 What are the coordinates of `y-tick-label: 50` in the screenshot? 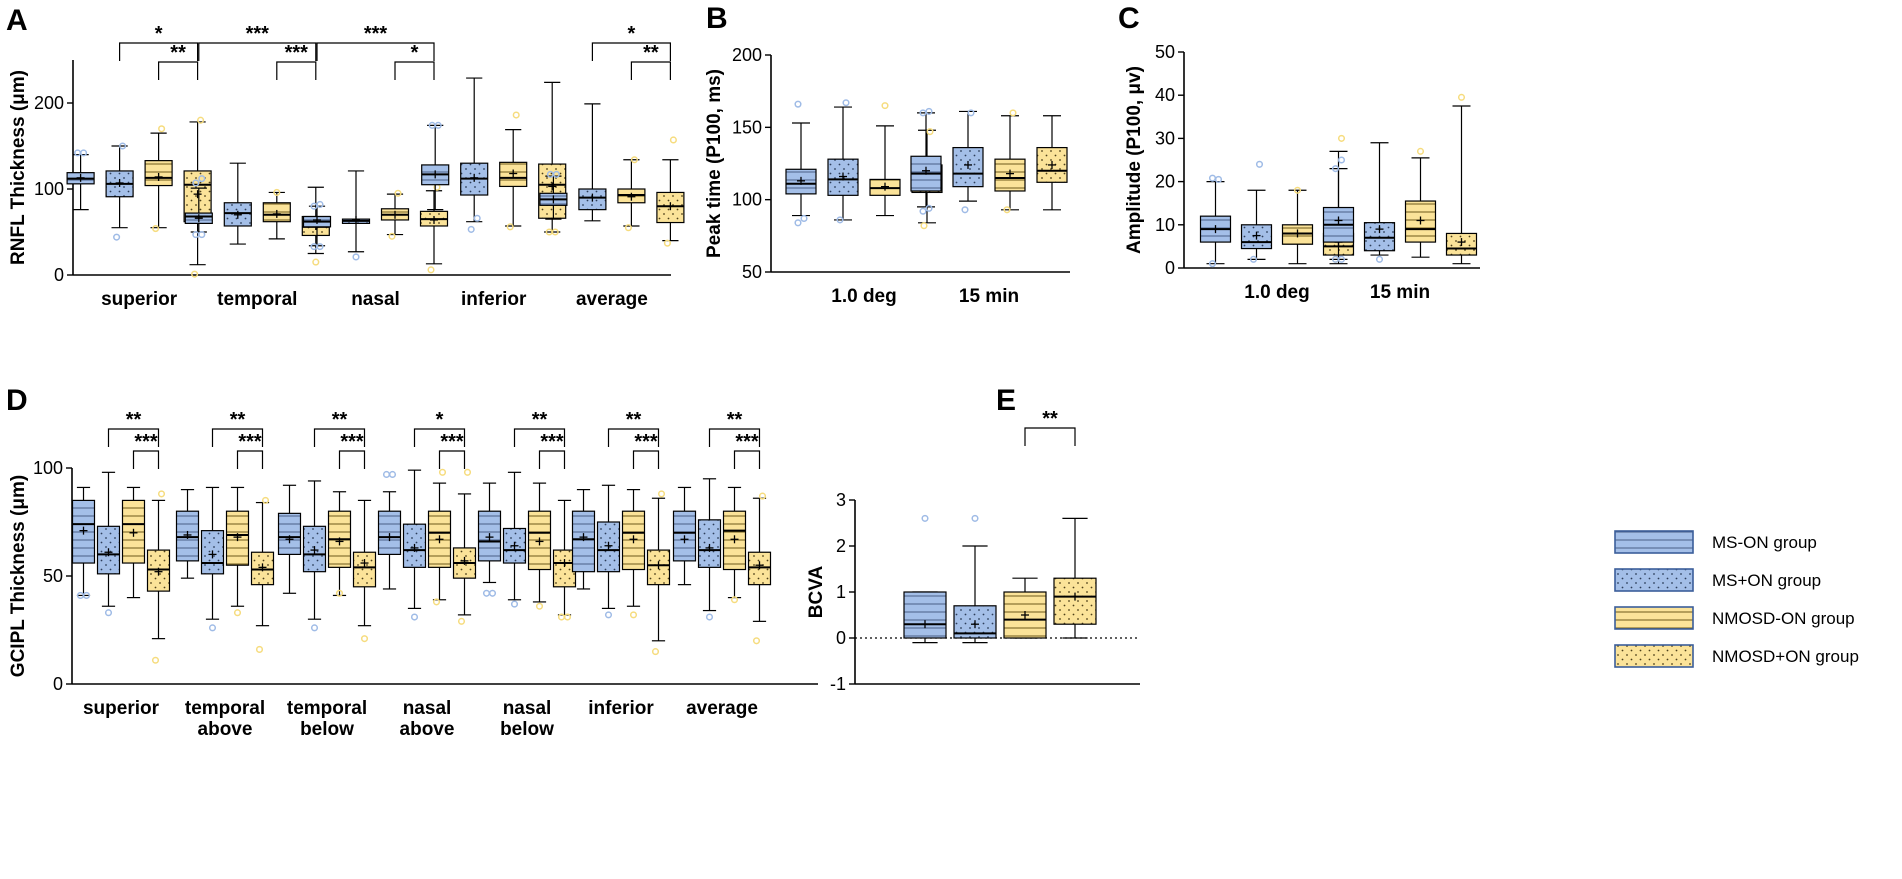 It's located at (752, 272).